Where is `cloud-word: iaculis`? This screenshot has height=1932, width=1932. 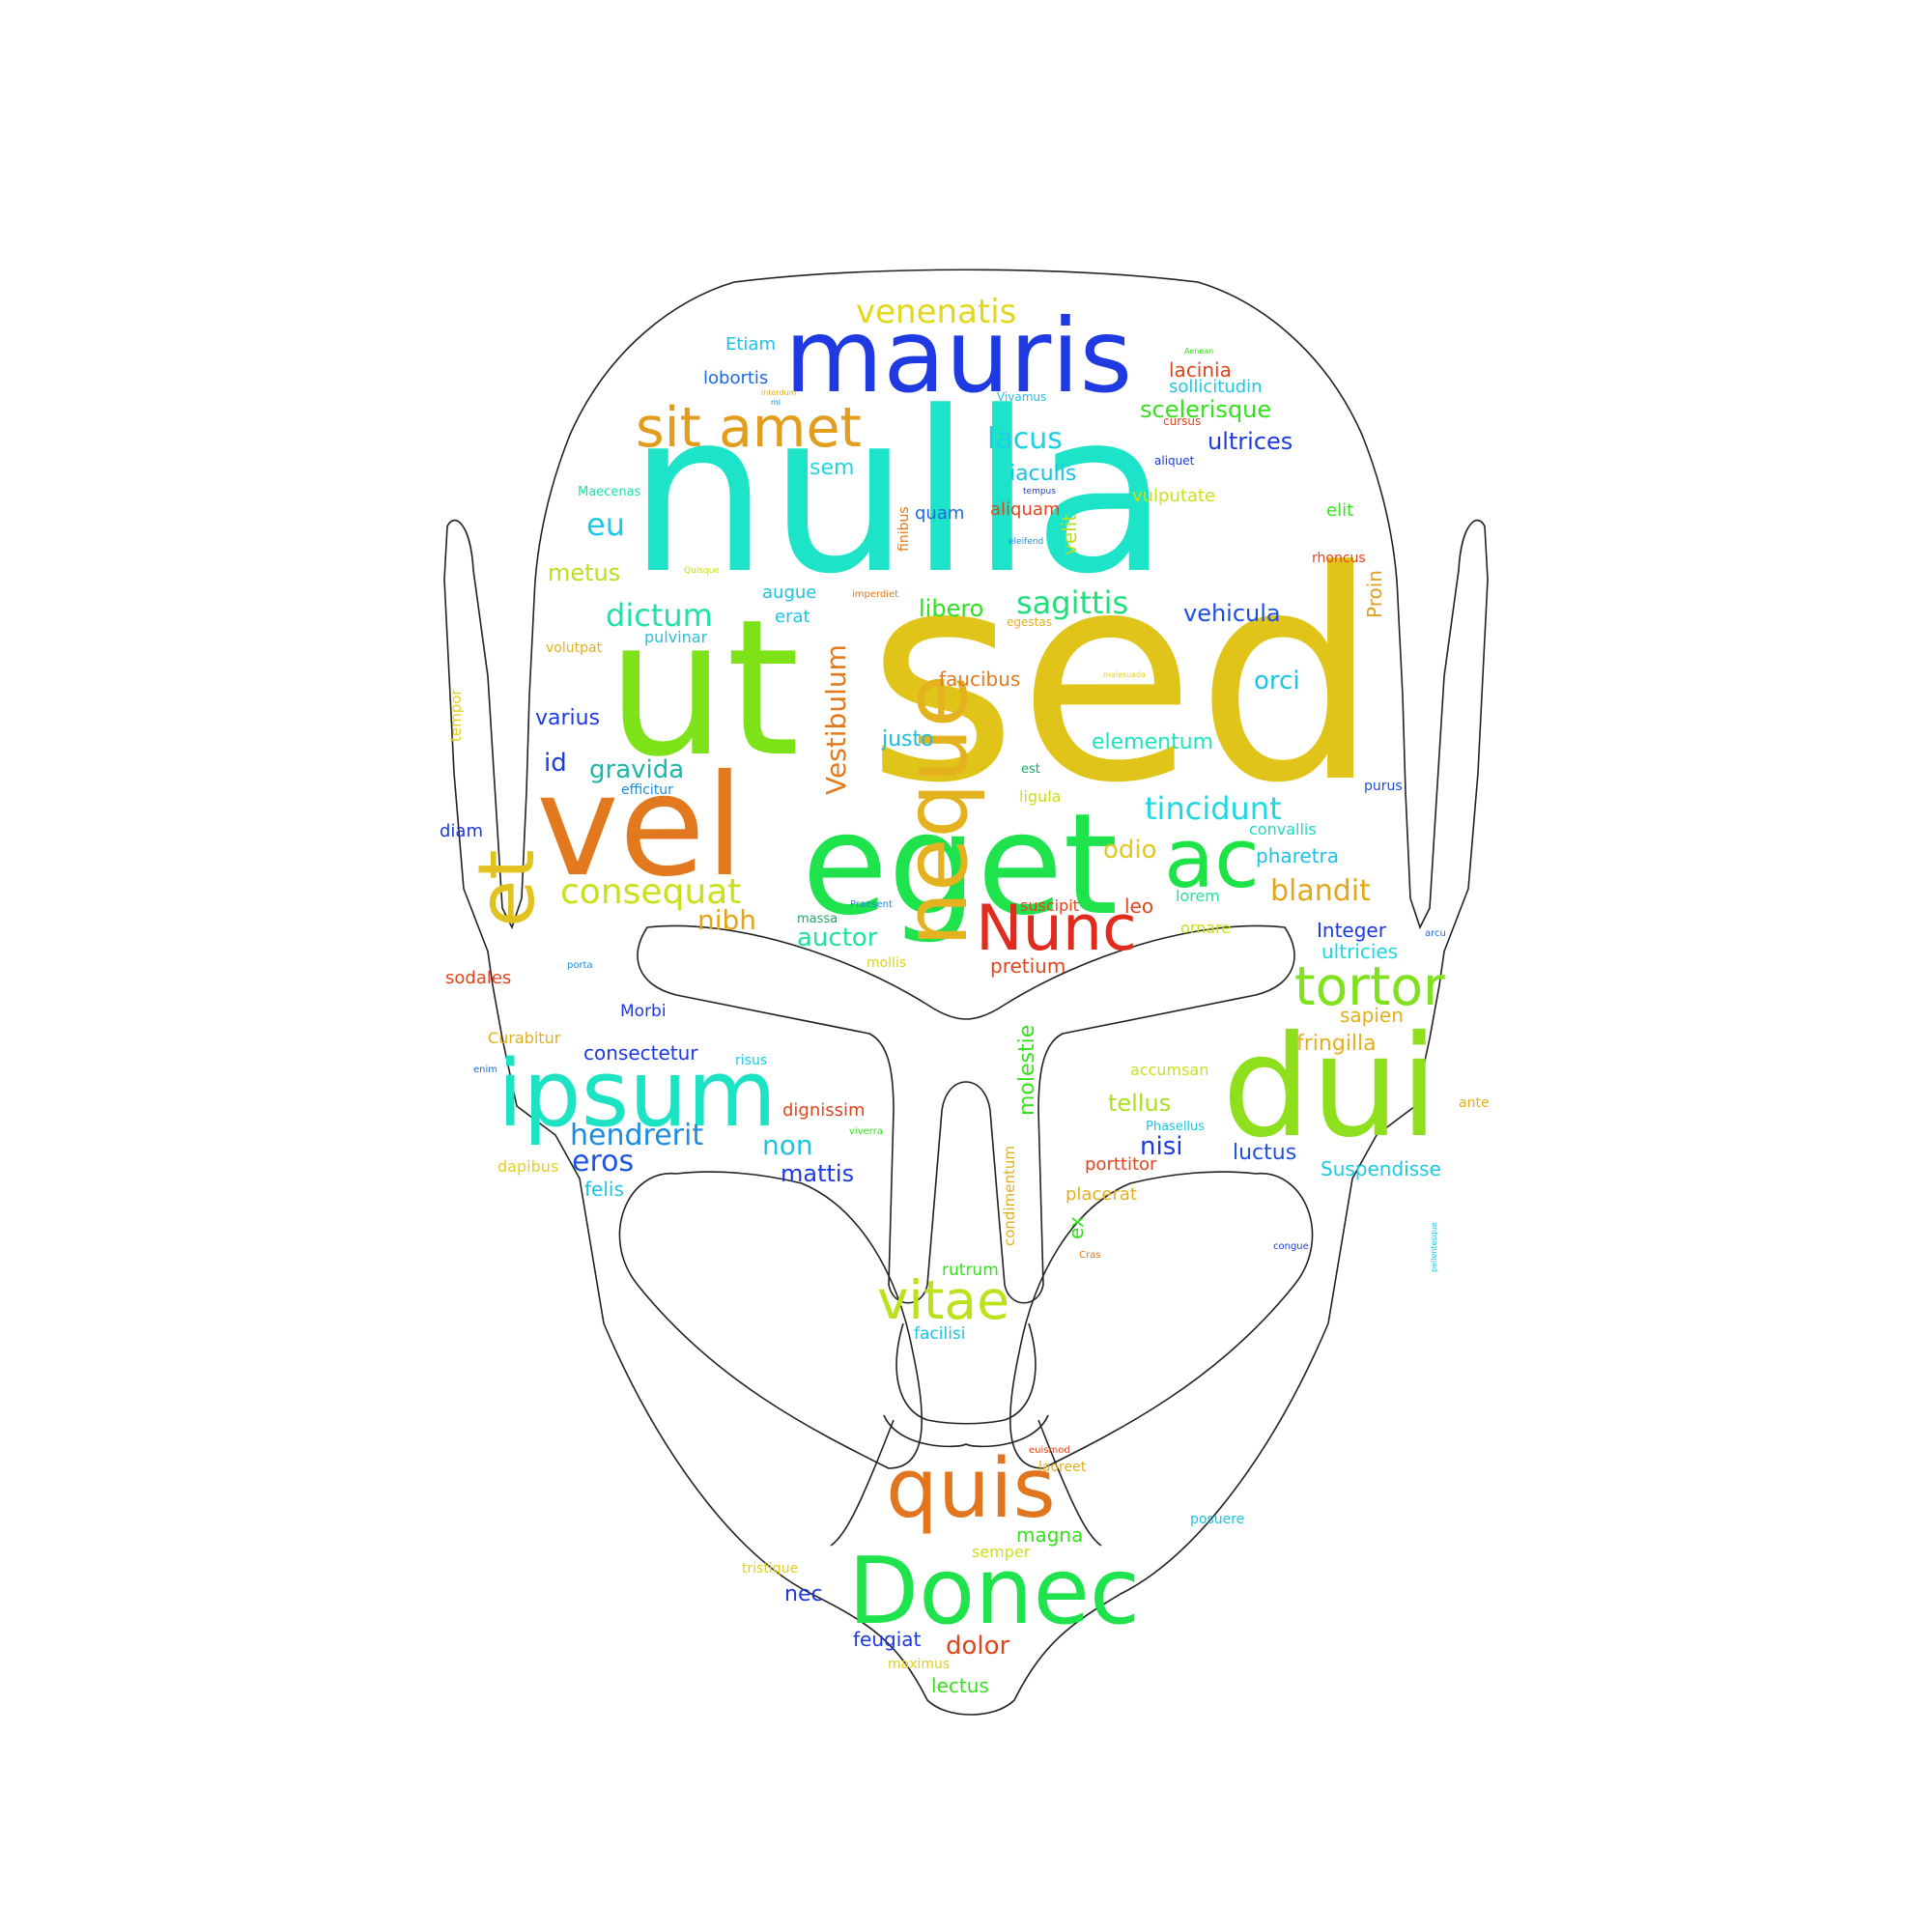
cloud-word: iaculis is located at coordinates (1042, 474).